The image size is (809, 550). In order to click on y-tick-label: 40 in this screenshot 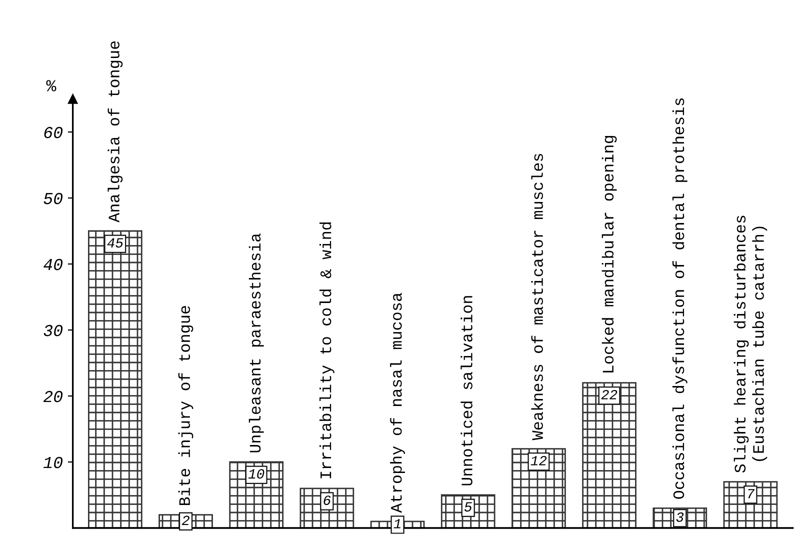, I will do `click(53, 264)`.